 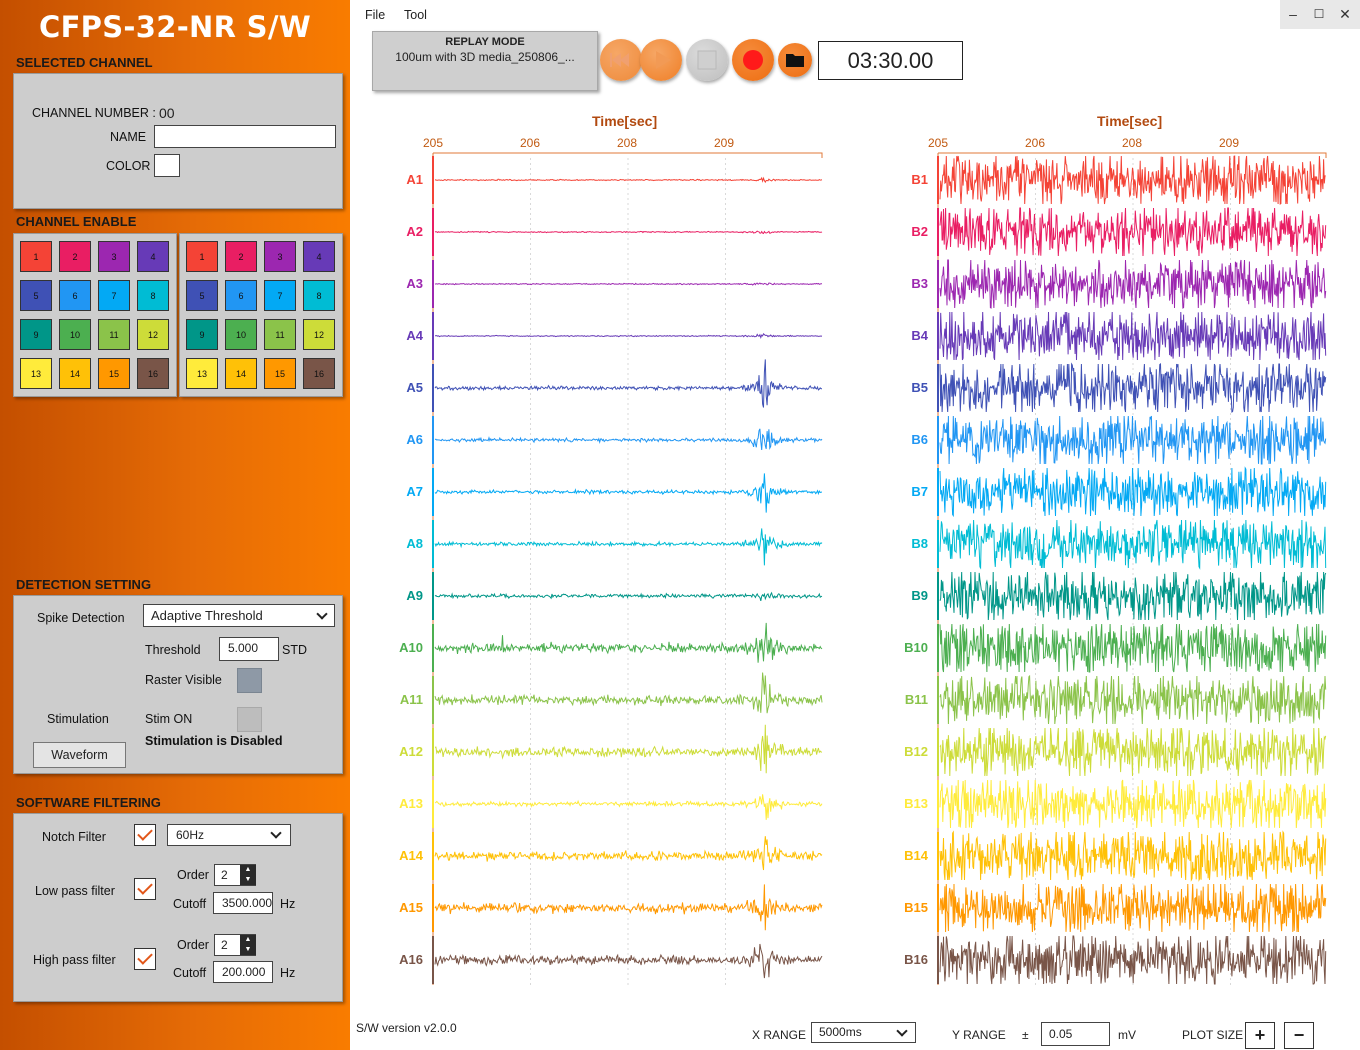 I want to click on channel-label-a1: A1, so click(x=414, y=179).